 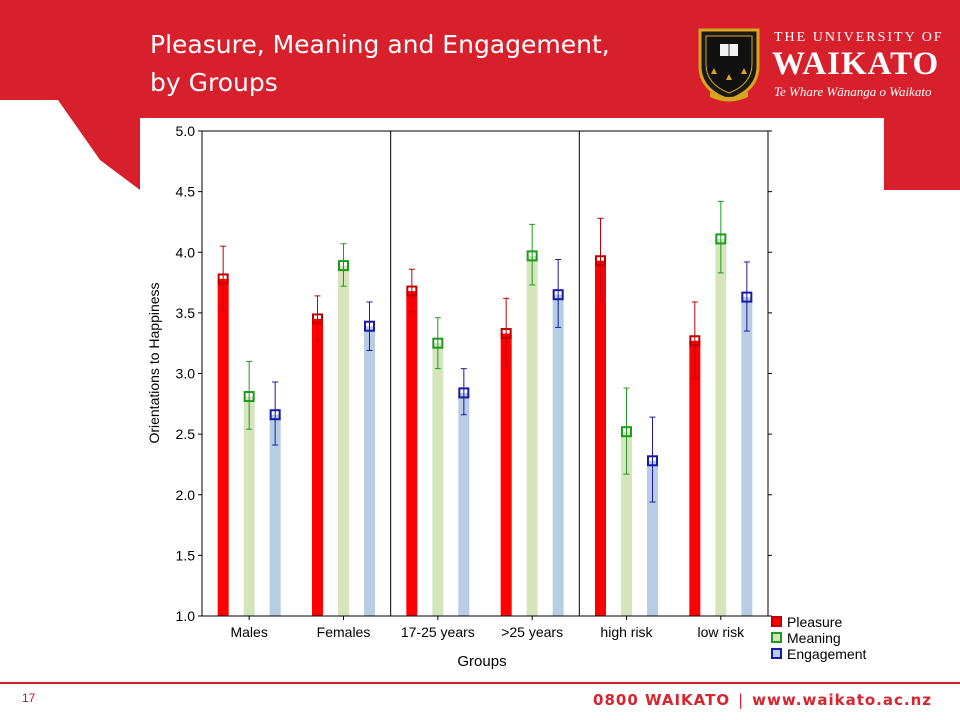 What do you see at coordinates (186, 192) in the screenshot?
I see `y-tick-label: 4.5` at bounding box center [186, 192].